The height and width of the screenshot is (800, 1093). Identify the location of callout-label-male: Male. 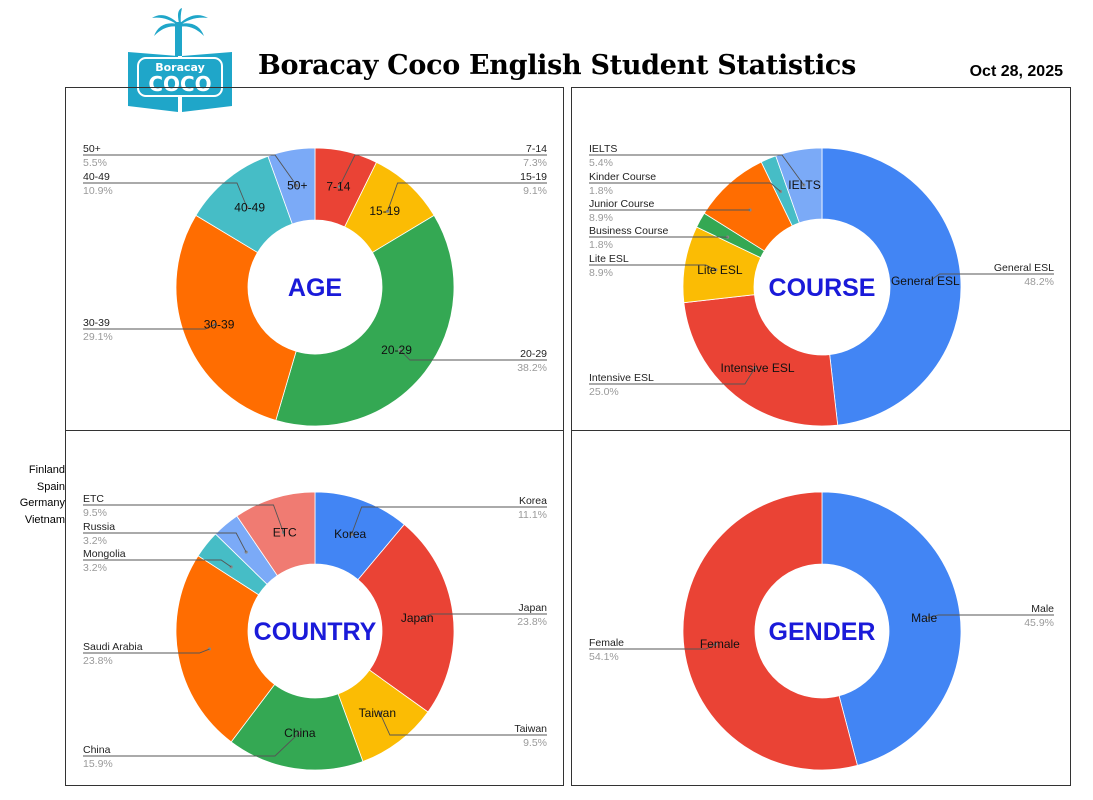
(1042, 609).